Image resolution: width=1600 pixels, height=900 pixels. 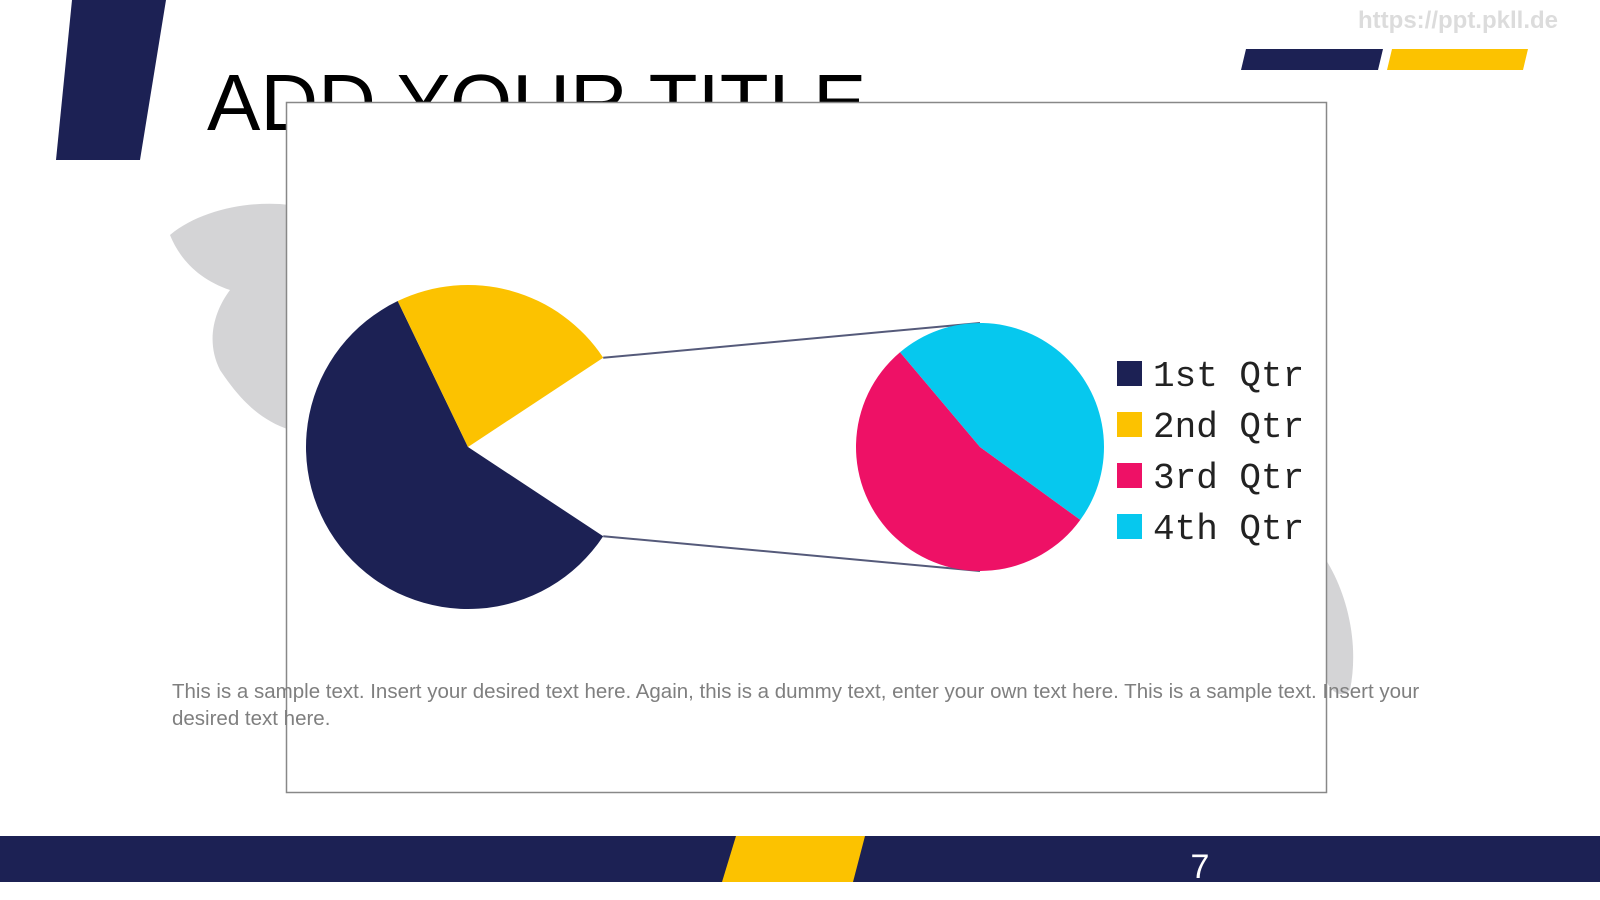 I want to click on watermark: https://ppt.pkll.de, so click(x=1458, y=20).